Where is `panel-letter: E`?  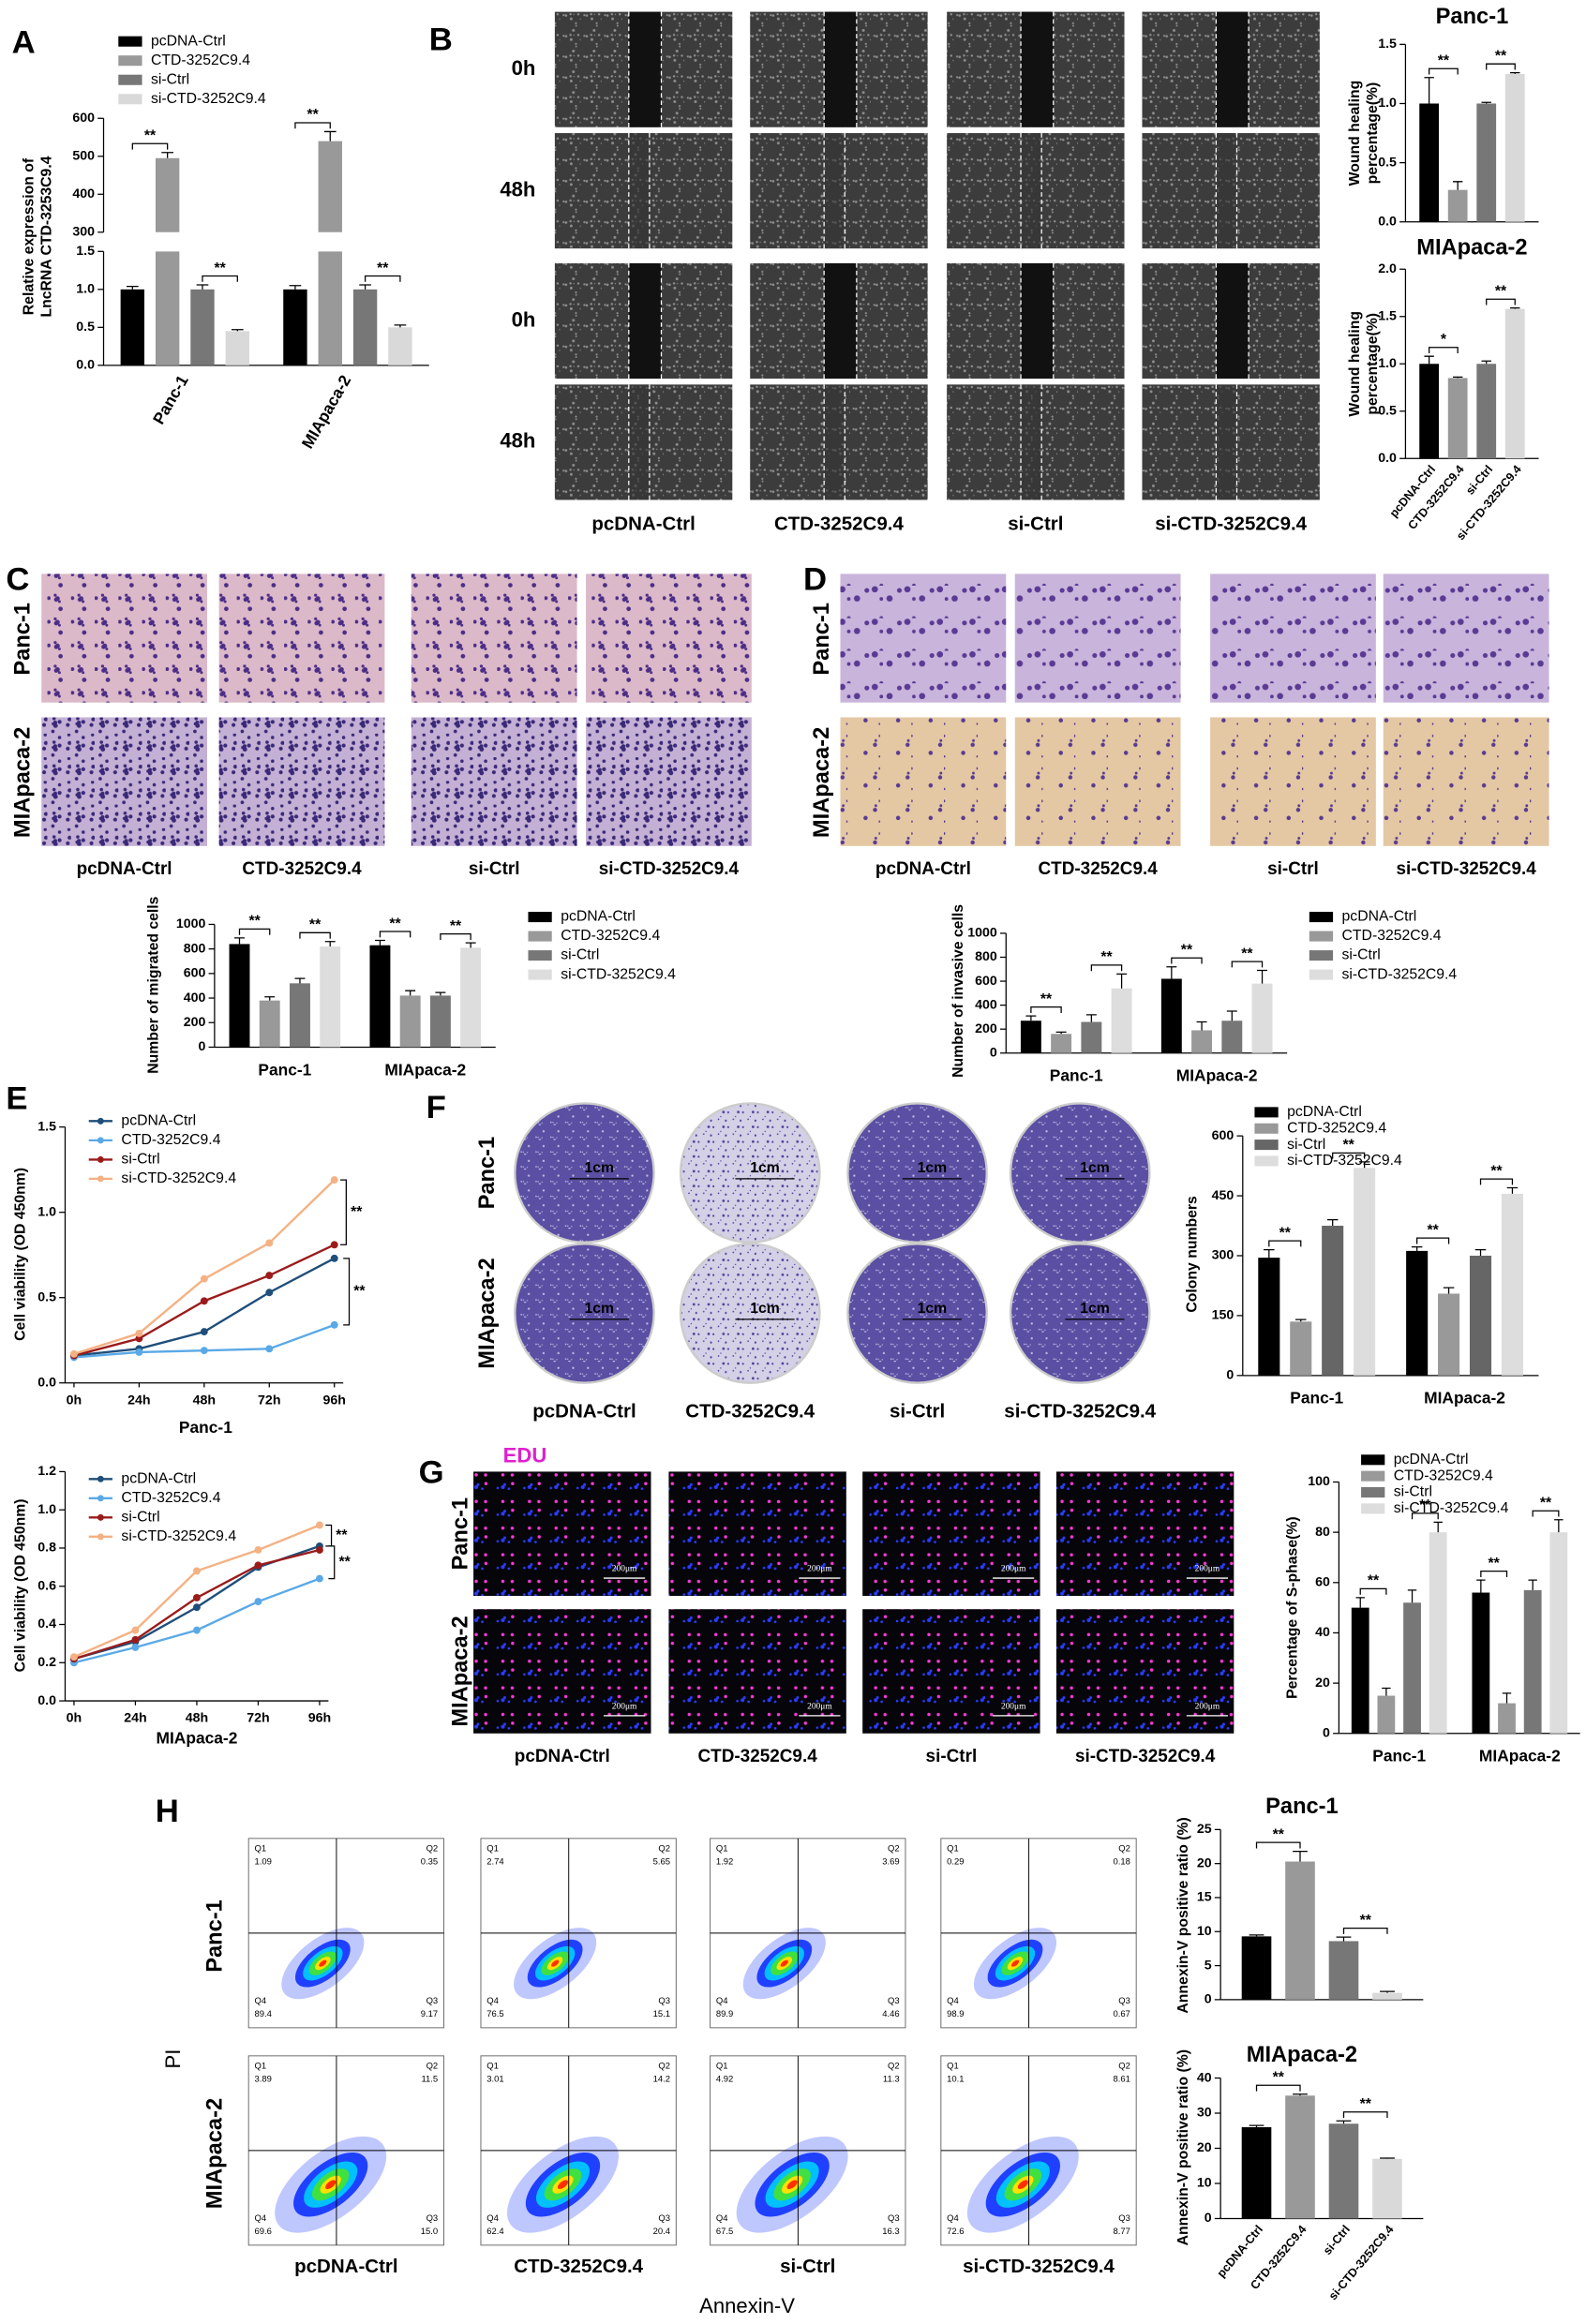 panel-letter: E is located at coordinates (16, 1098).